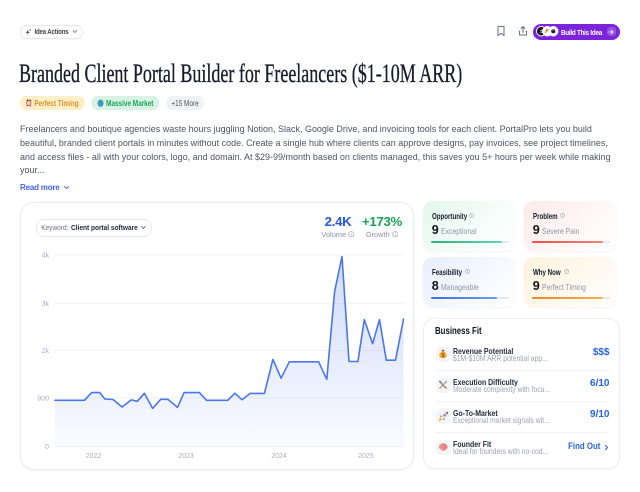 Image resolution: width=640 pixels, height=492 pixels. I want to click on svg-text: 0, so click(47, 447).